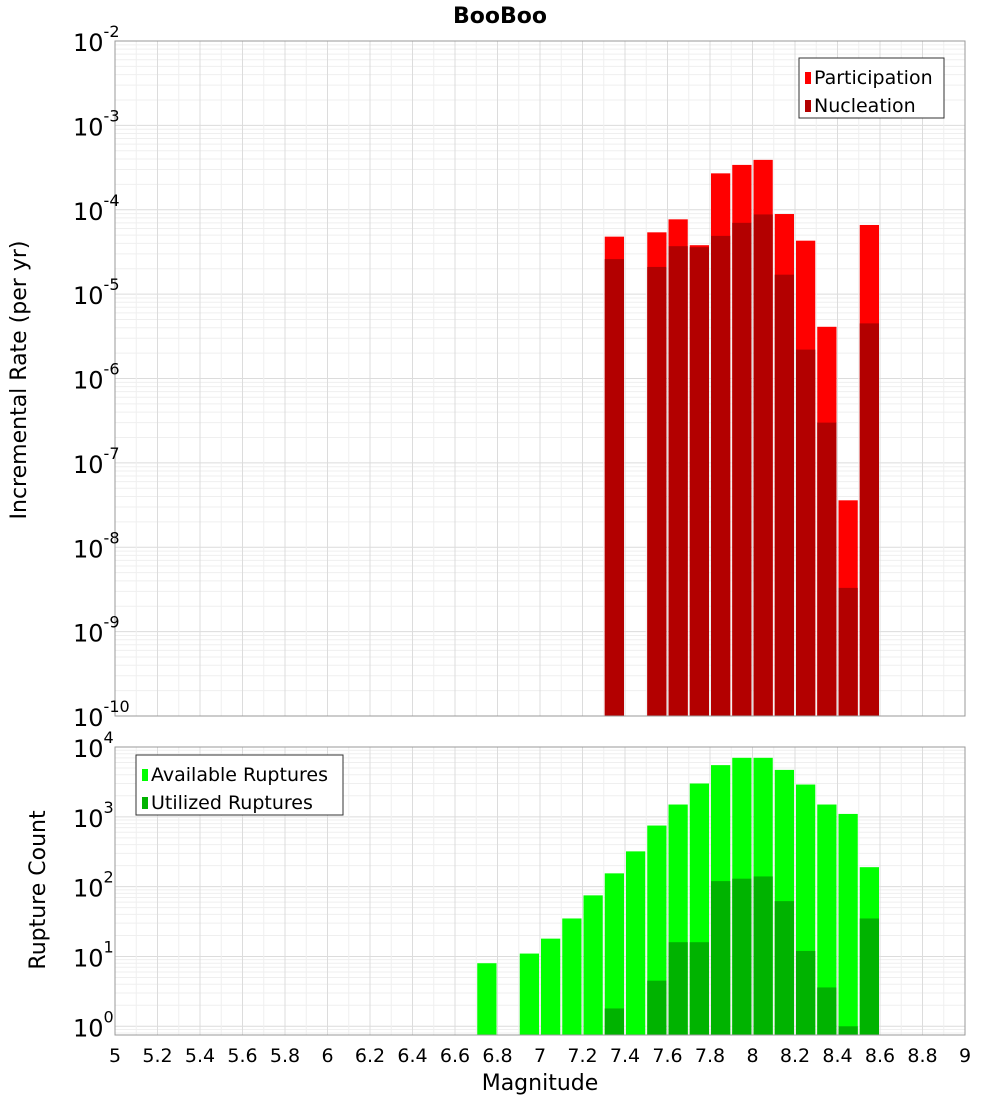  I want to click on y-tick-label: 10⁻⁴, so click(96, 208).